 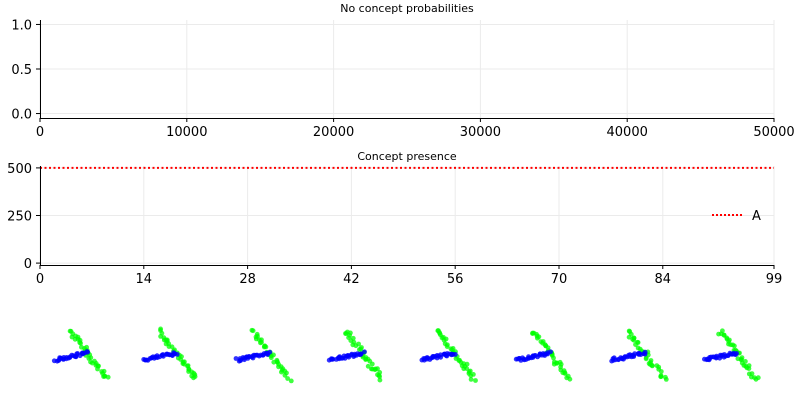 I want to click on presence-xtick-label: 70, so click(x=559, y=279).